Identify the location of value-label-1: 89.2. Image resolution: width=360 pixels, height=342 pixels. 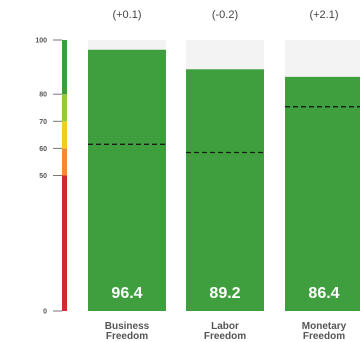
(224, 293).